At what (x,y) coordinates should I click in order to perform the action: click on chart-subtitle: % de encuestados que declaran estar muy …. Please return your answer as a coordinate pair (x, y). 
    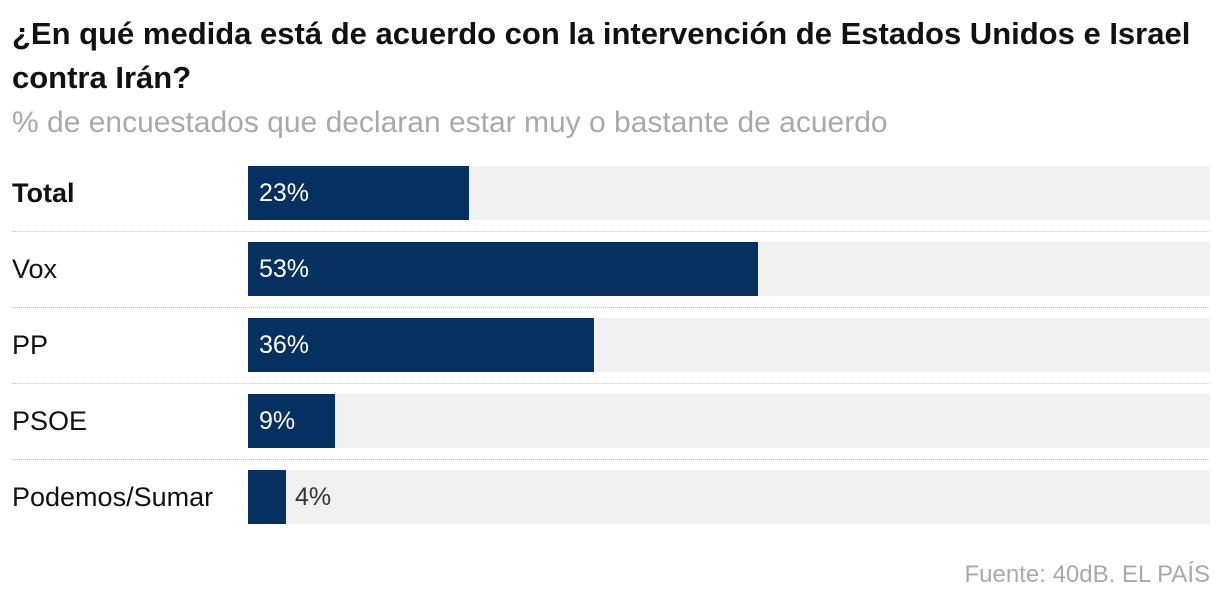
    Looking at the image, I should click on (450, 122).